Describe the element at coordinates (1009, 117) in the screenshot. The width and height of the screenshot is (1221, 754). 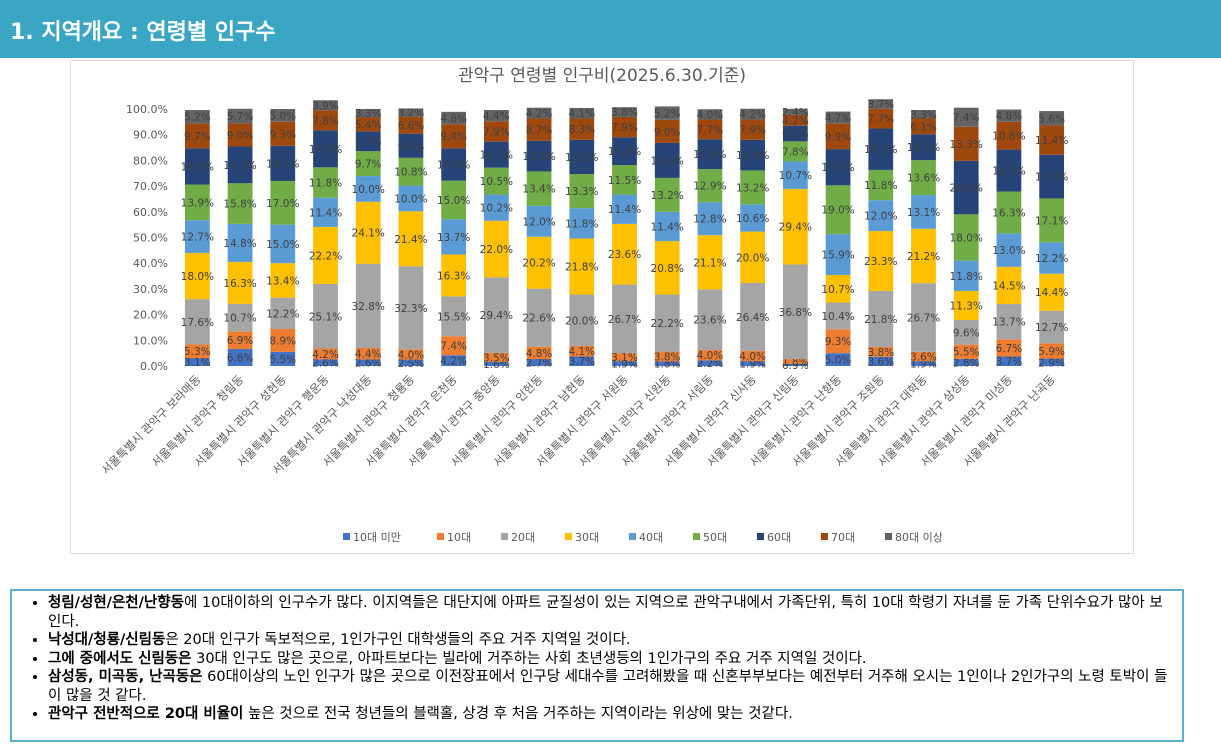
I see `data-label: 4.8%` at that location.